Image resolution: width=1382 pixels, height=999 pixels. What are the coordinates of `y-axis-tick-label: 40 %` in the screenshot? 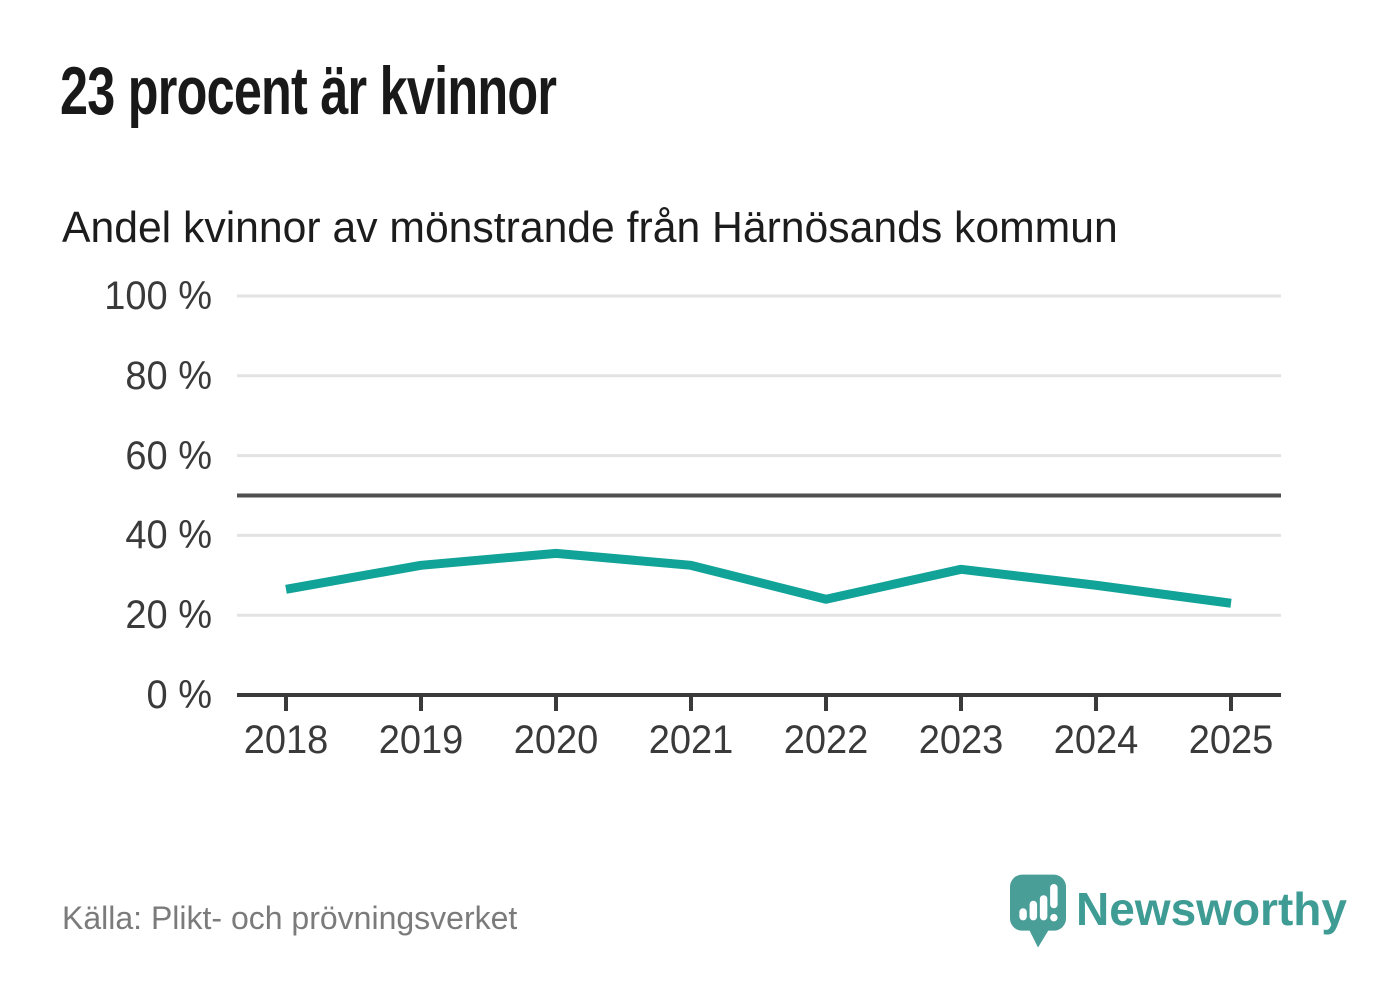 It's located at (168, 535).